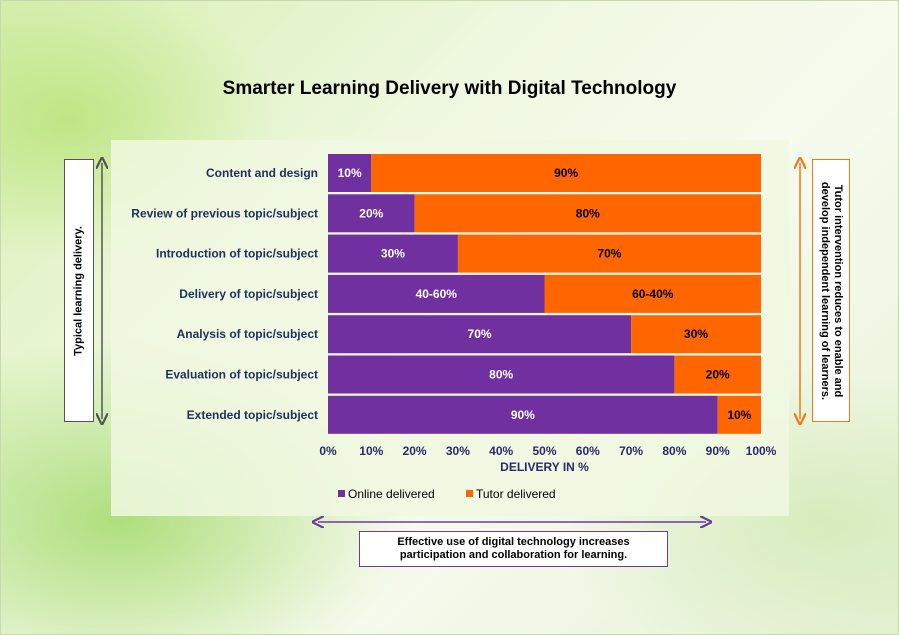 This screenshot has width=899, height=635. I want to click on x-tick-label: 70%, so click(631, 451).